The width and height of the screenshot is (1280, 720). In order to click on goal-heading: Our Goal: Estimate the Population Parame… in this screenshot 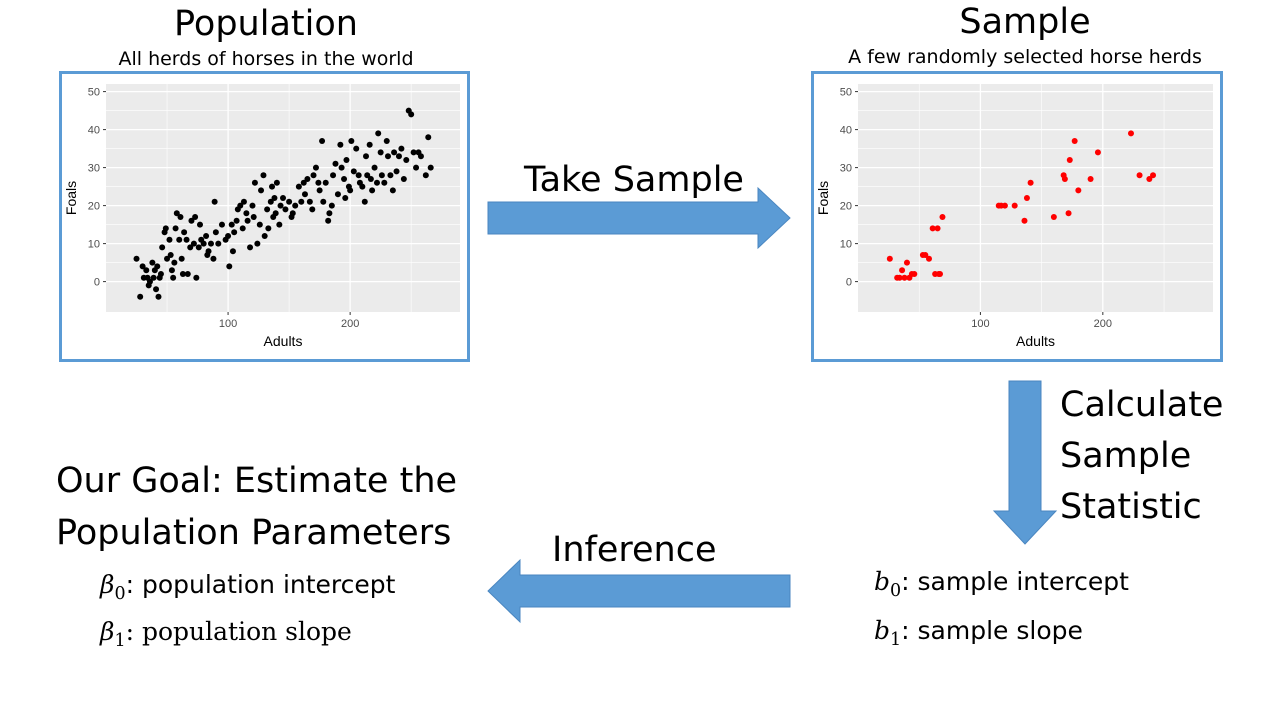, I will do `click(256, 507)`.